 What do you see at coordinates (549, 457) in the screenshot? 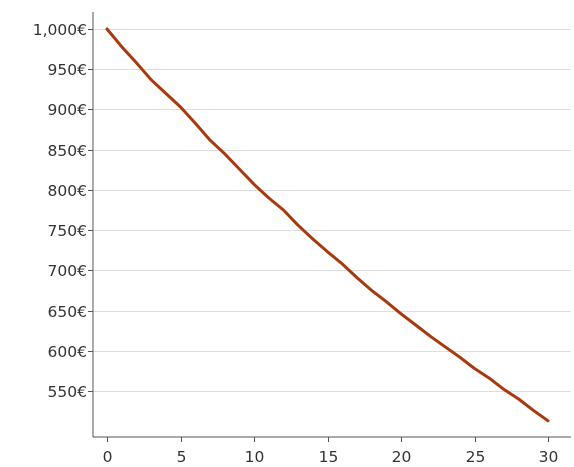
I see `x-tick-label: 30` at bounding box center [549, 457].